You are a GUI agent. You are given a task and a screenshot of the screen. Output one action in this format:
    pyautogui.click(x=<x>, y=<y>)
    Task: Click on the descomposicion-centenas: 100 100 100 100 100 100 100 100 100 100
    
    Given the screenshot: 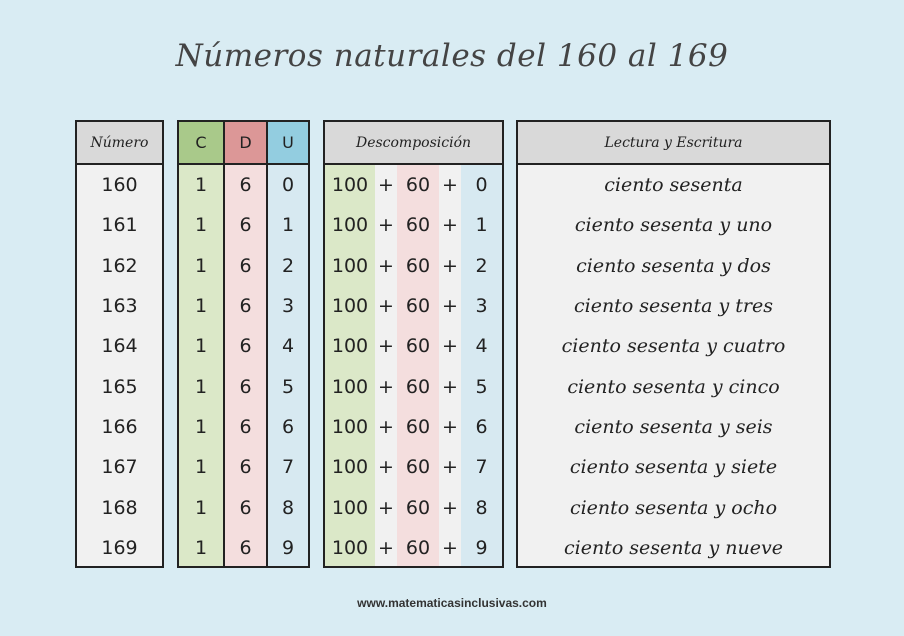 What is the action you would take?
    pyautogui.click(x=350, y=365)
    